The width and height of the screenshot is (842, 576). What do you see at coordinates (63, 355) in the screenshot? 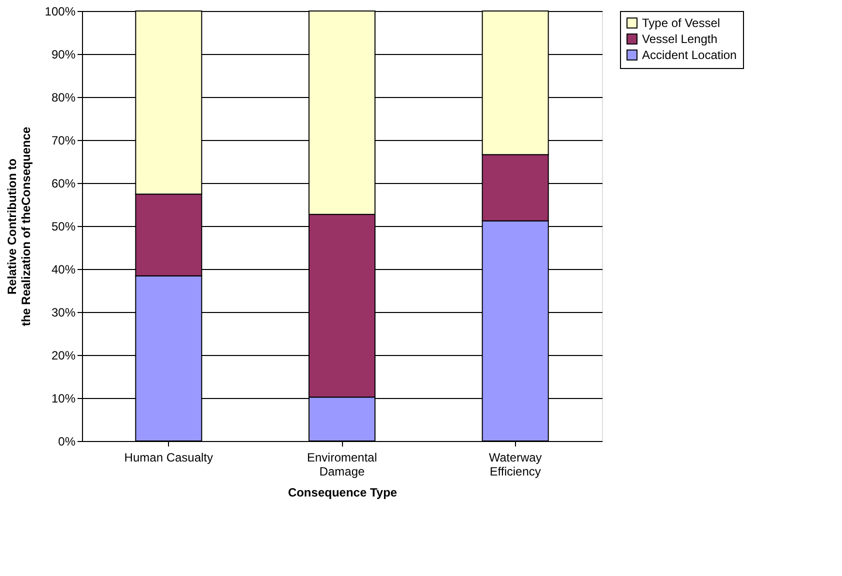
I see `y-tick-label: 20%` at bounding box center [63, 355].